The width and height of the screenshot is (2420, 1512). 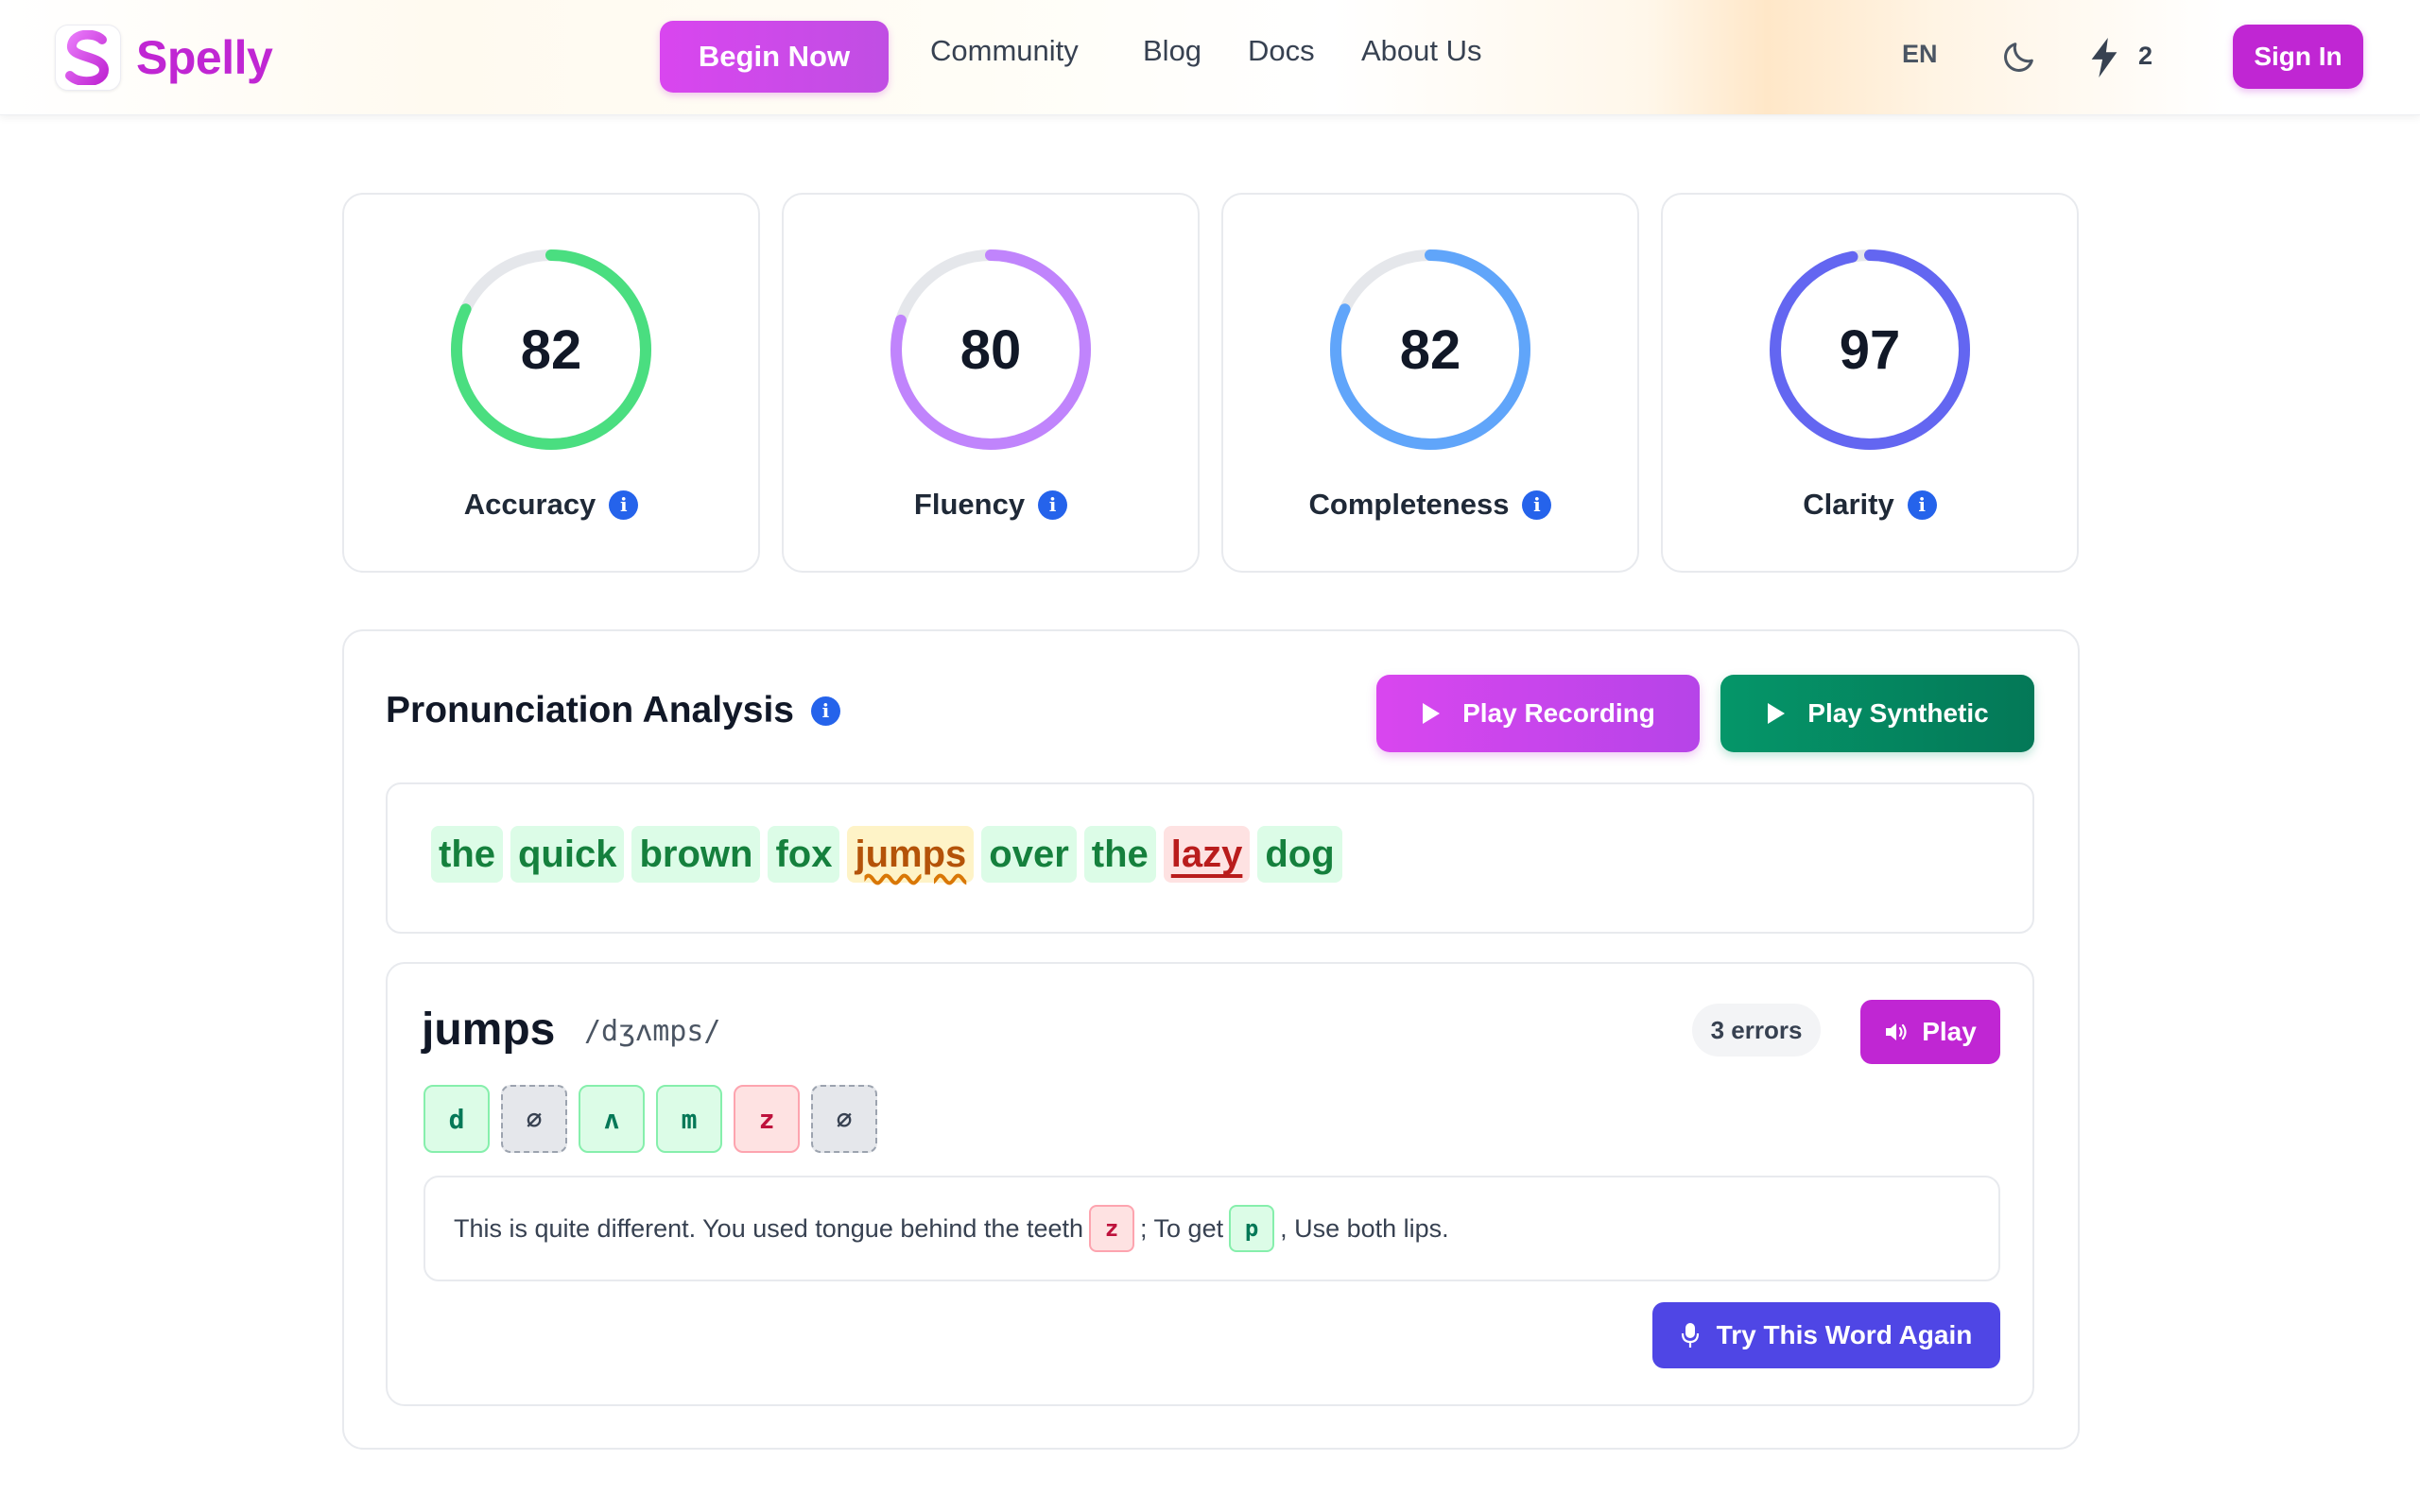 What do you see at coordinates (1207, 854) in the screenshot?
I see `sentence-word: lazy` at bounding box center [1207, 854].